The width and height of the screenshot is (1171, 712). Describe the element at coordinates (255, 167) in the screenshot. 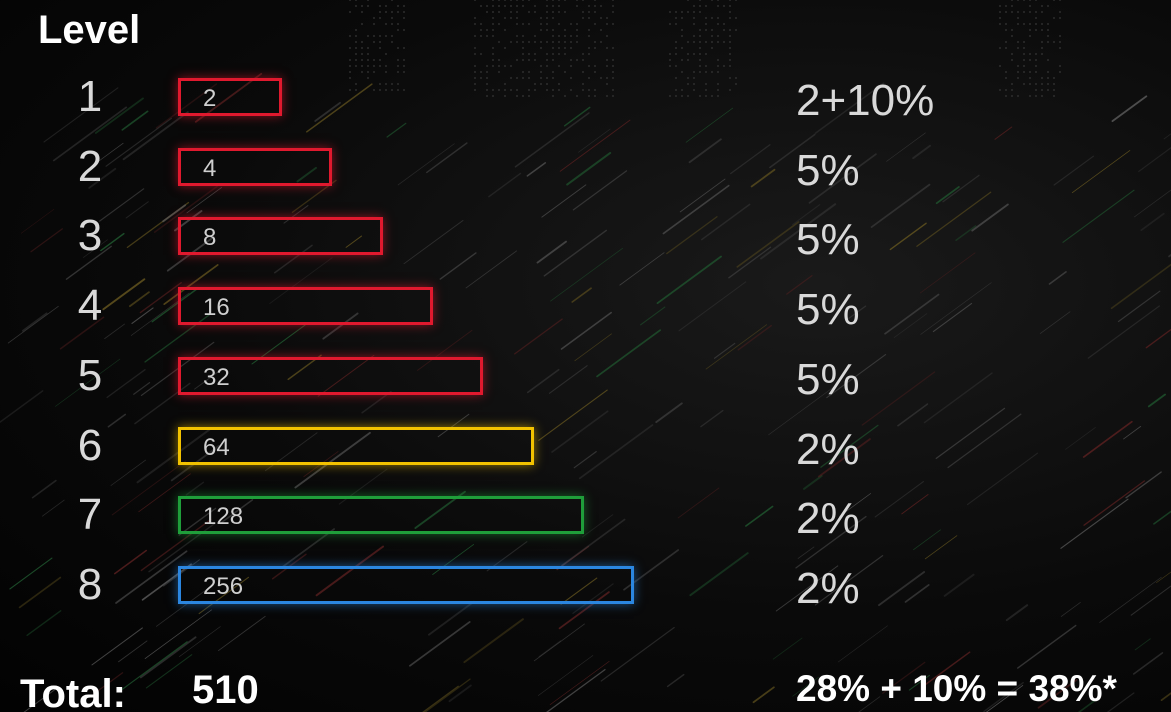

I see `bar: 4` at that location.